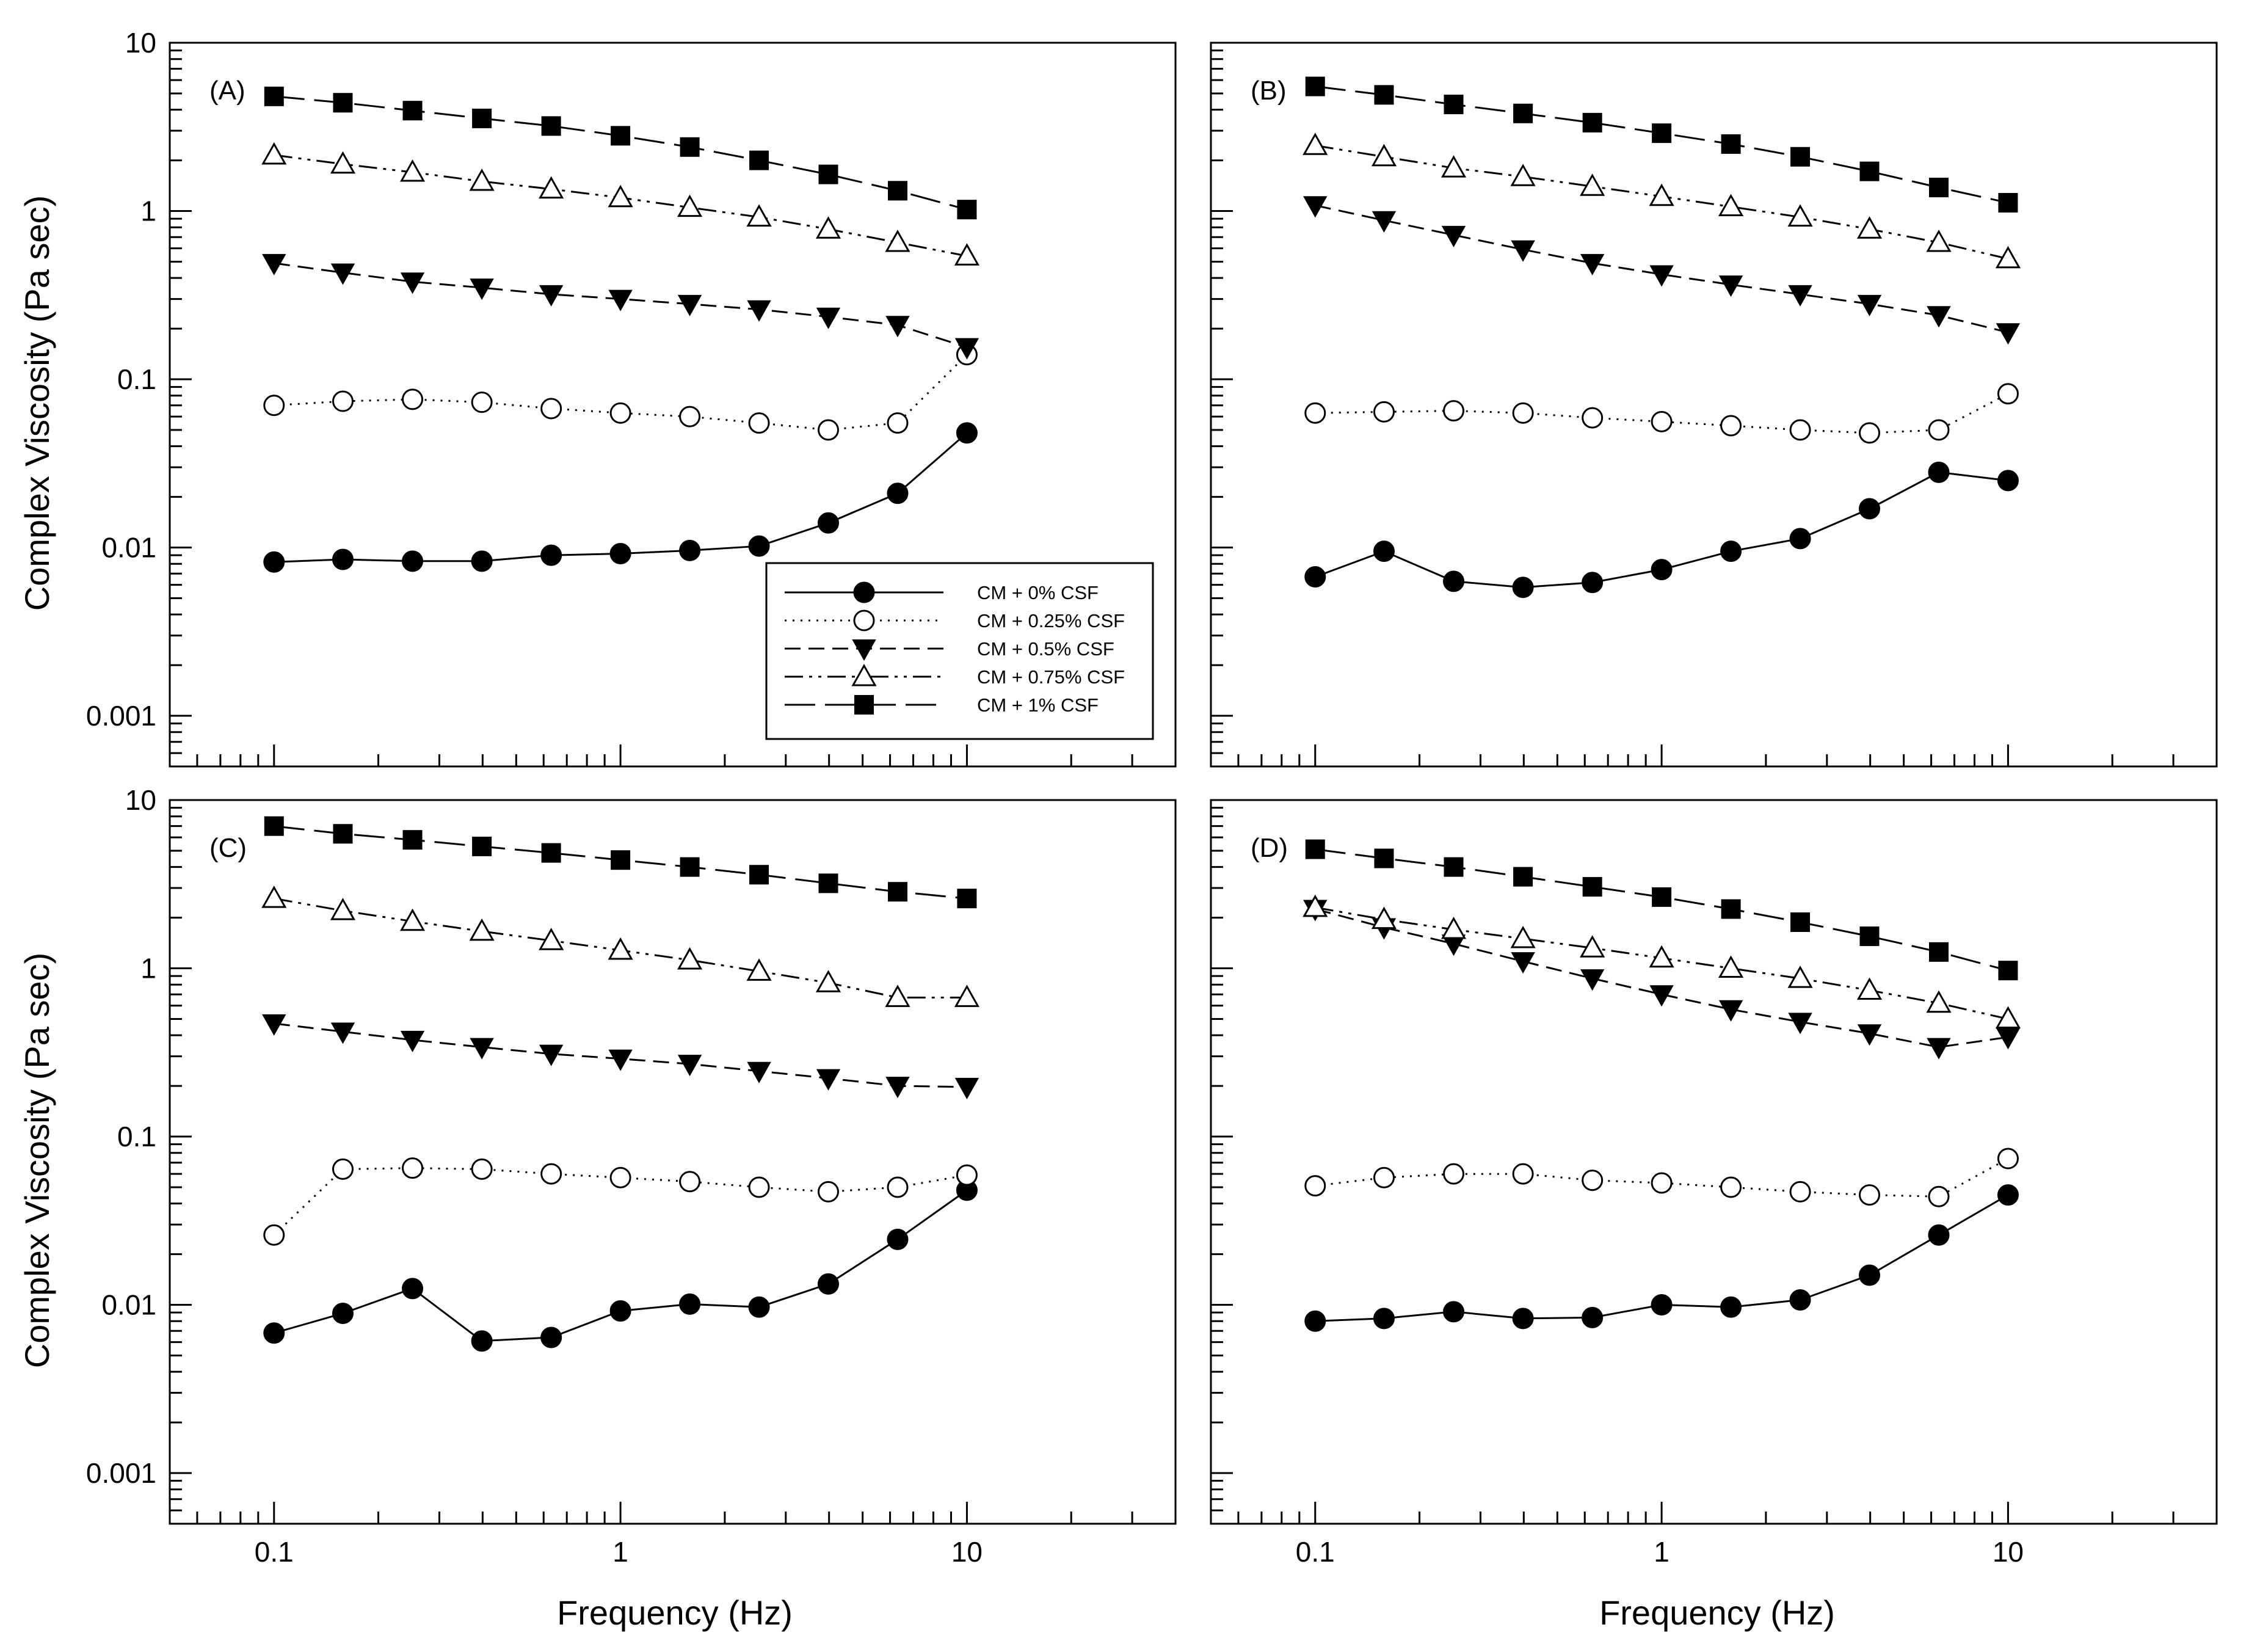 The image size is (2249, 1652). Describe the element at coordinates (620, 1552) in the screenshot. I see `x-tick-label: 1` at that location.